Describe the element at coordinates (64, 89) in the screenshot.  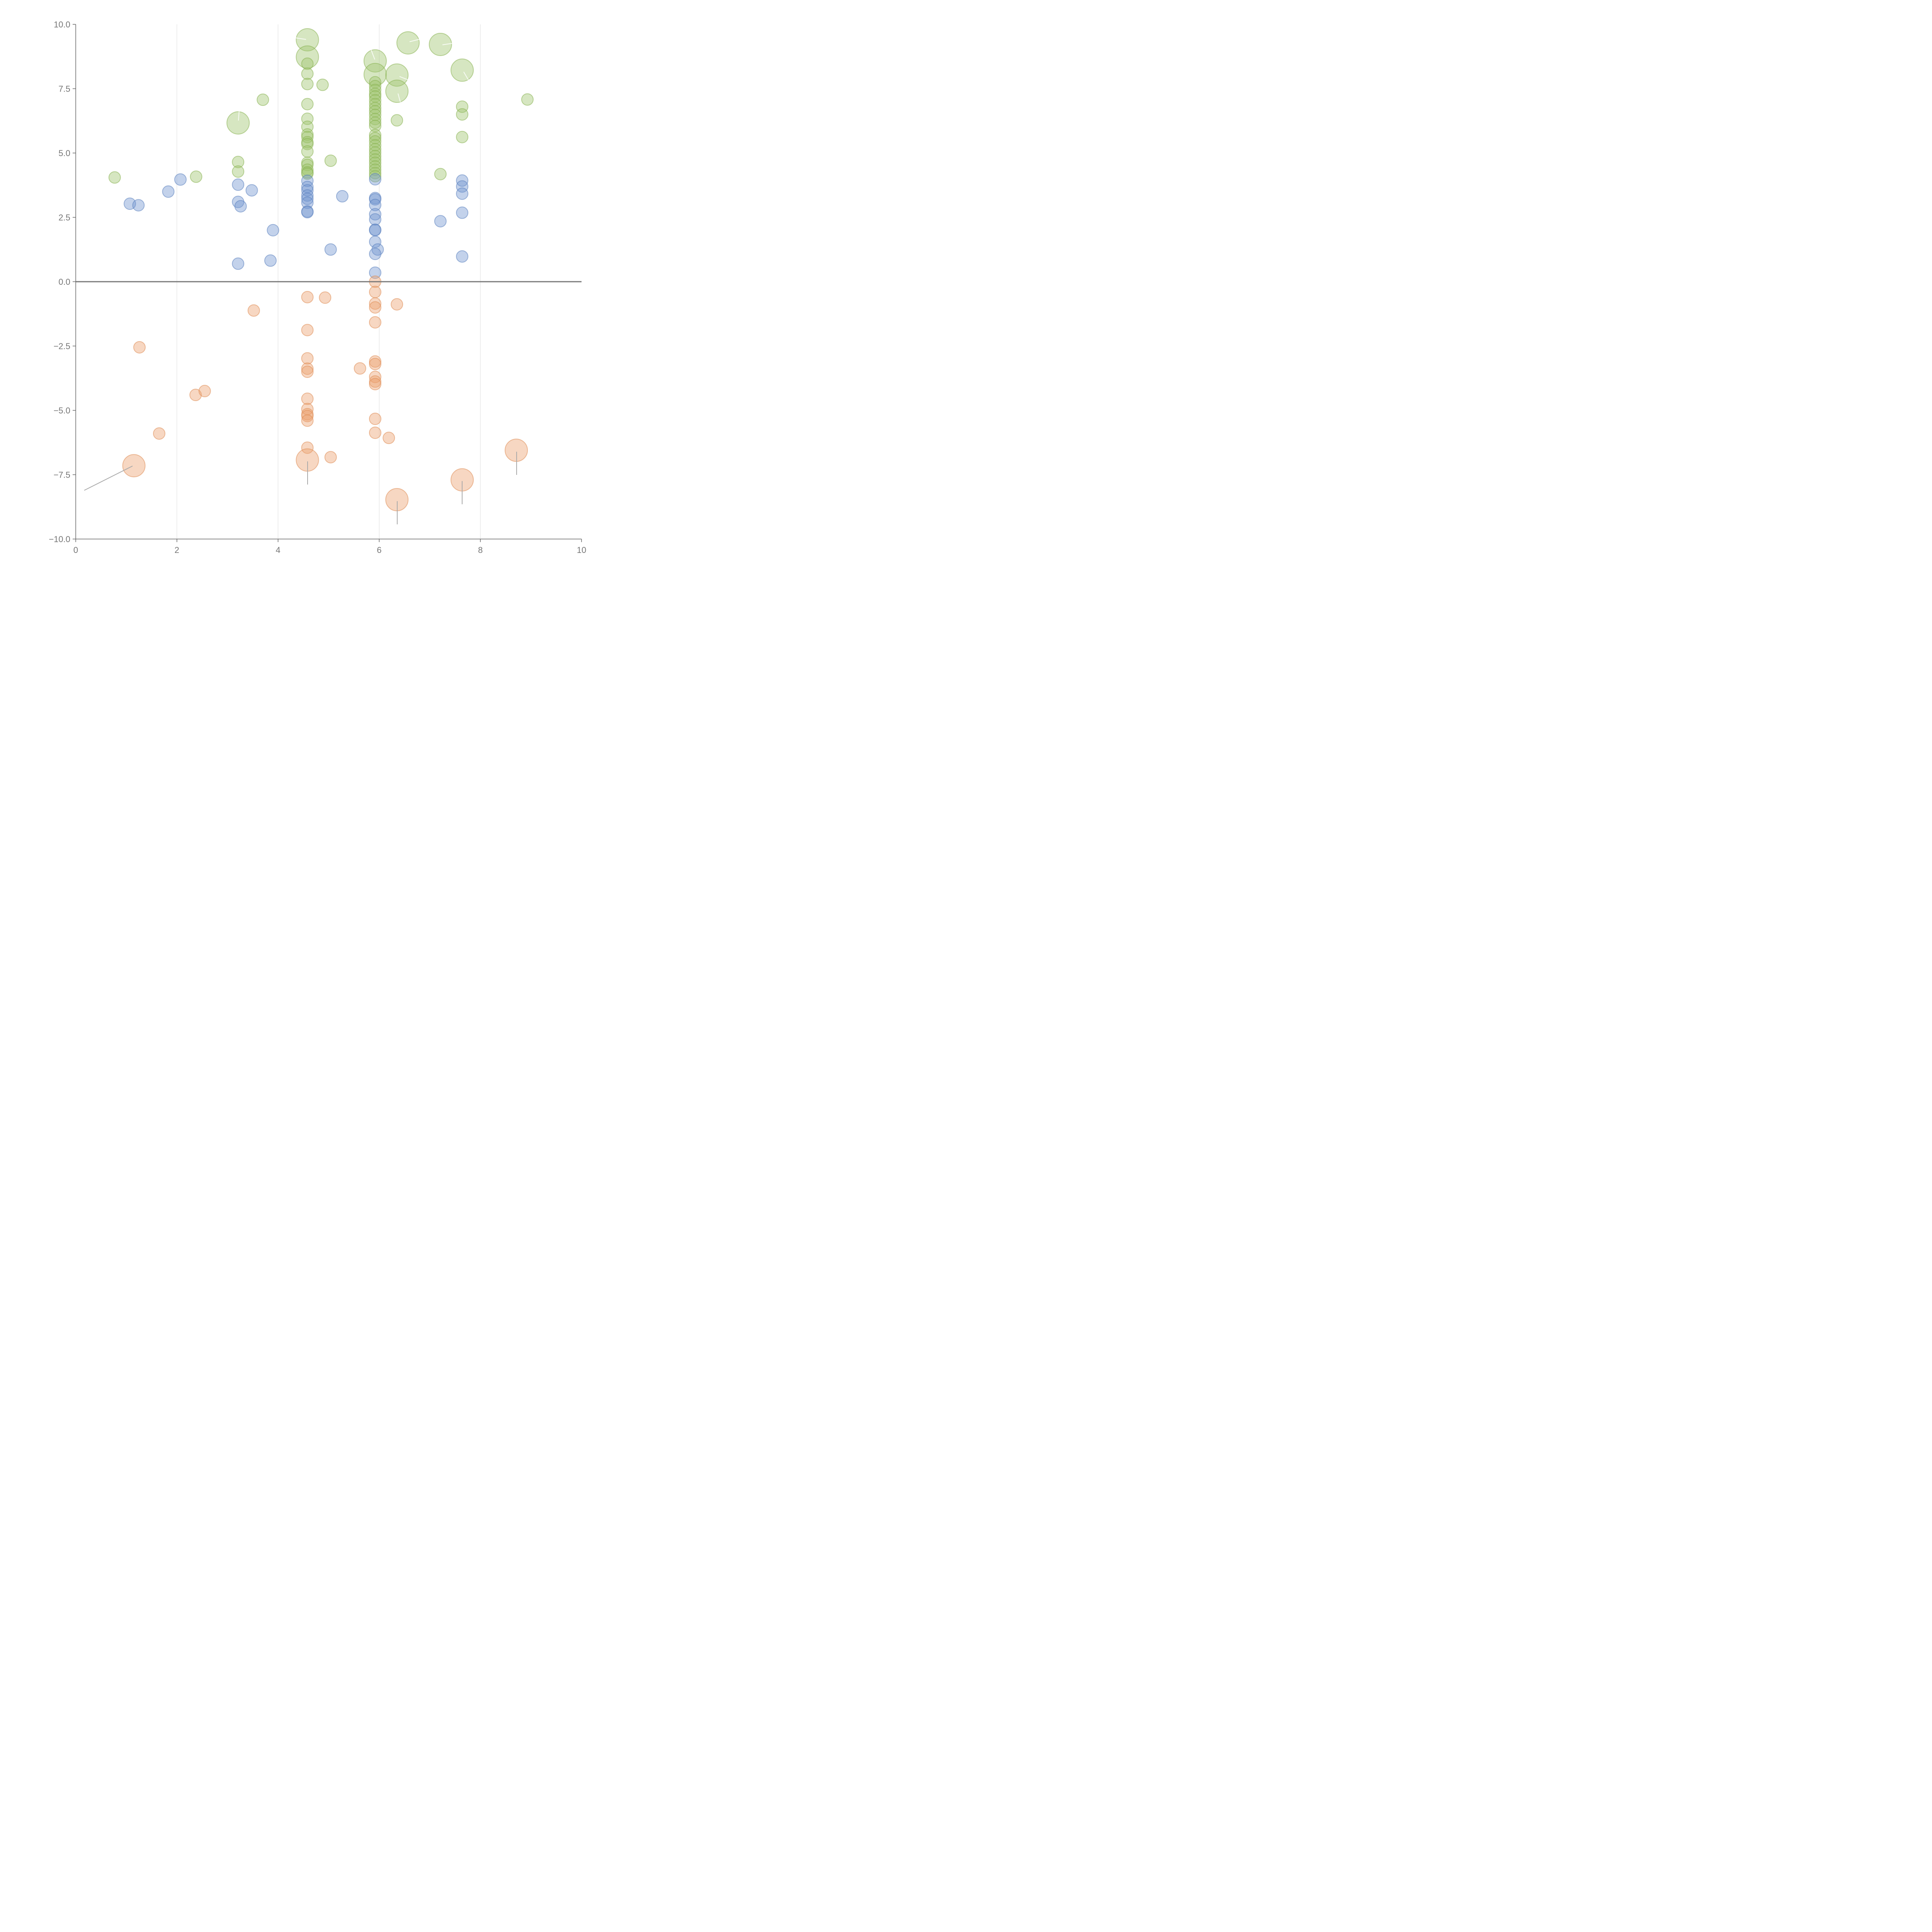
I see `y-tick-label-7: 7.5` at that location.